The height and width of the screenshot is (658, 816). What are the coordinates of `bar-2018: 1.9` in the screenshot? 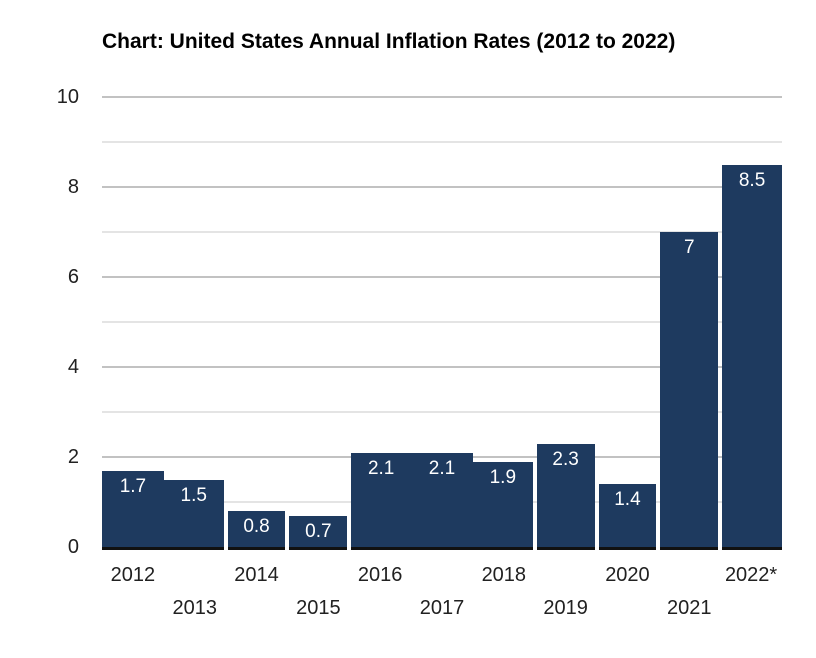 It's located at (502, 505).